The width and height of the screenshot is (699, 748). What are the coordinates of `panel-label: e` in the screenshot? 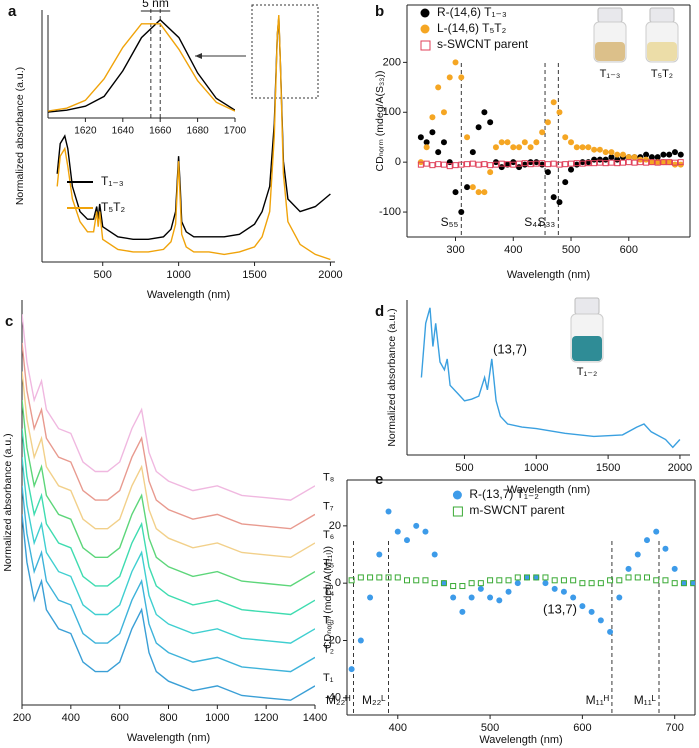 It's located at (379, 479).